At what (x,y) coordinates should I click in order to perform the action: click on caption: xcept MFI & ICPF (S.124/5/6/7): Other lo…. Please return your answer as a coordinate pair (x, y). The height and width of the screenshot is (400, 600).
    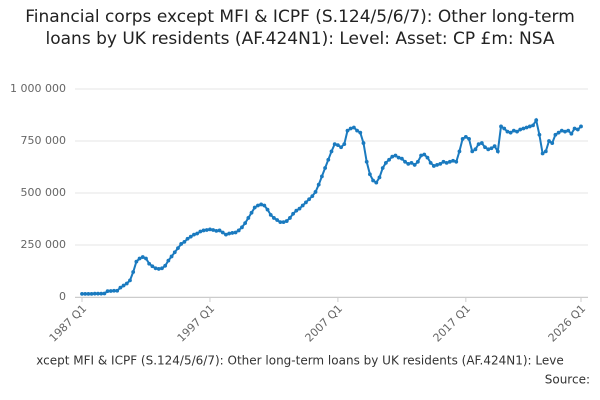
    Looking at the image, I should click on (299, 361).